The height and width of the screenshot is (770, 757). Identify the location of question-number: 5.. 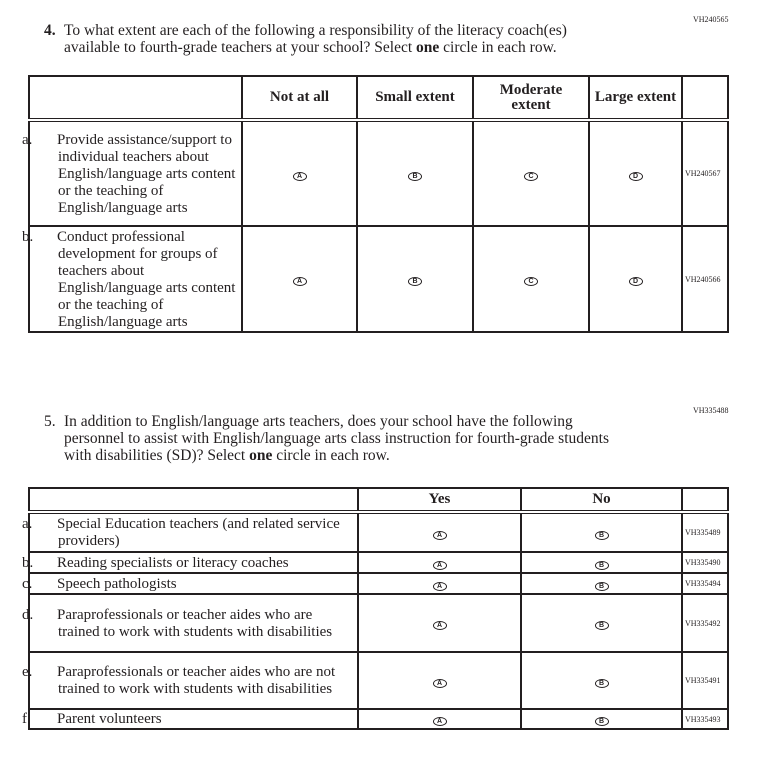
(50, 421).